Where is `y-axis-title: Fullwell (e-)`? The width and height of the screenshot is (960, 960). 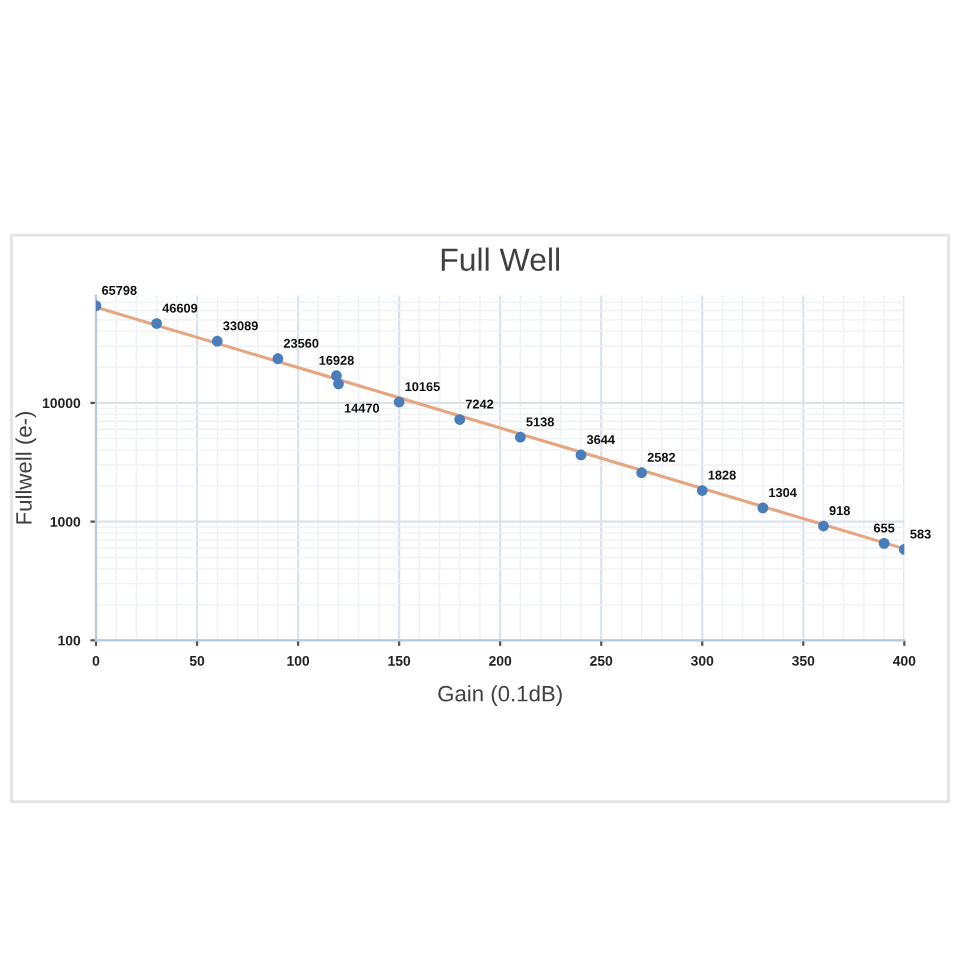
y-axis-title: Fullwell (e-) is located at coordinates (26, 467).